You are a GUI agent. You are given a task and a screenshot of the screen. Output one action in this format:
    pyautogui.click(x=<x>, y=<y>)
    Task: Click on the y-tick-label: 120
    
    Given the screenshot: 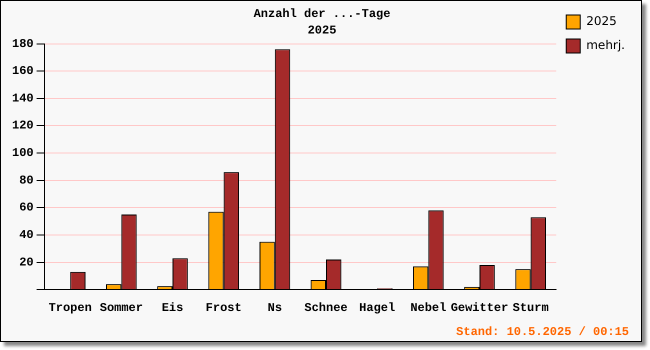 What is the action you would take?
    pyautogui.click(x=23, y=125)
    